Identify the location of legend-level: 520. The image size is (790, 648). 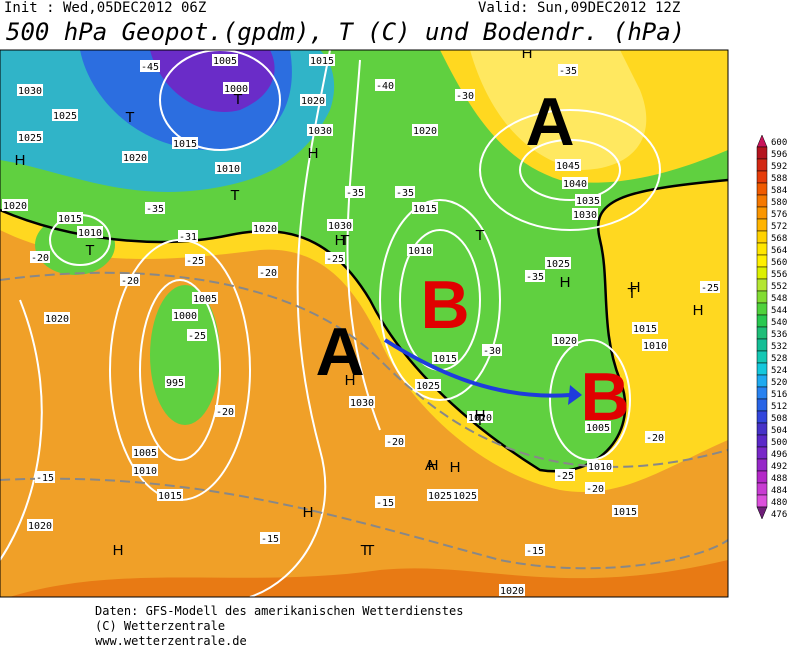
(779, 383).